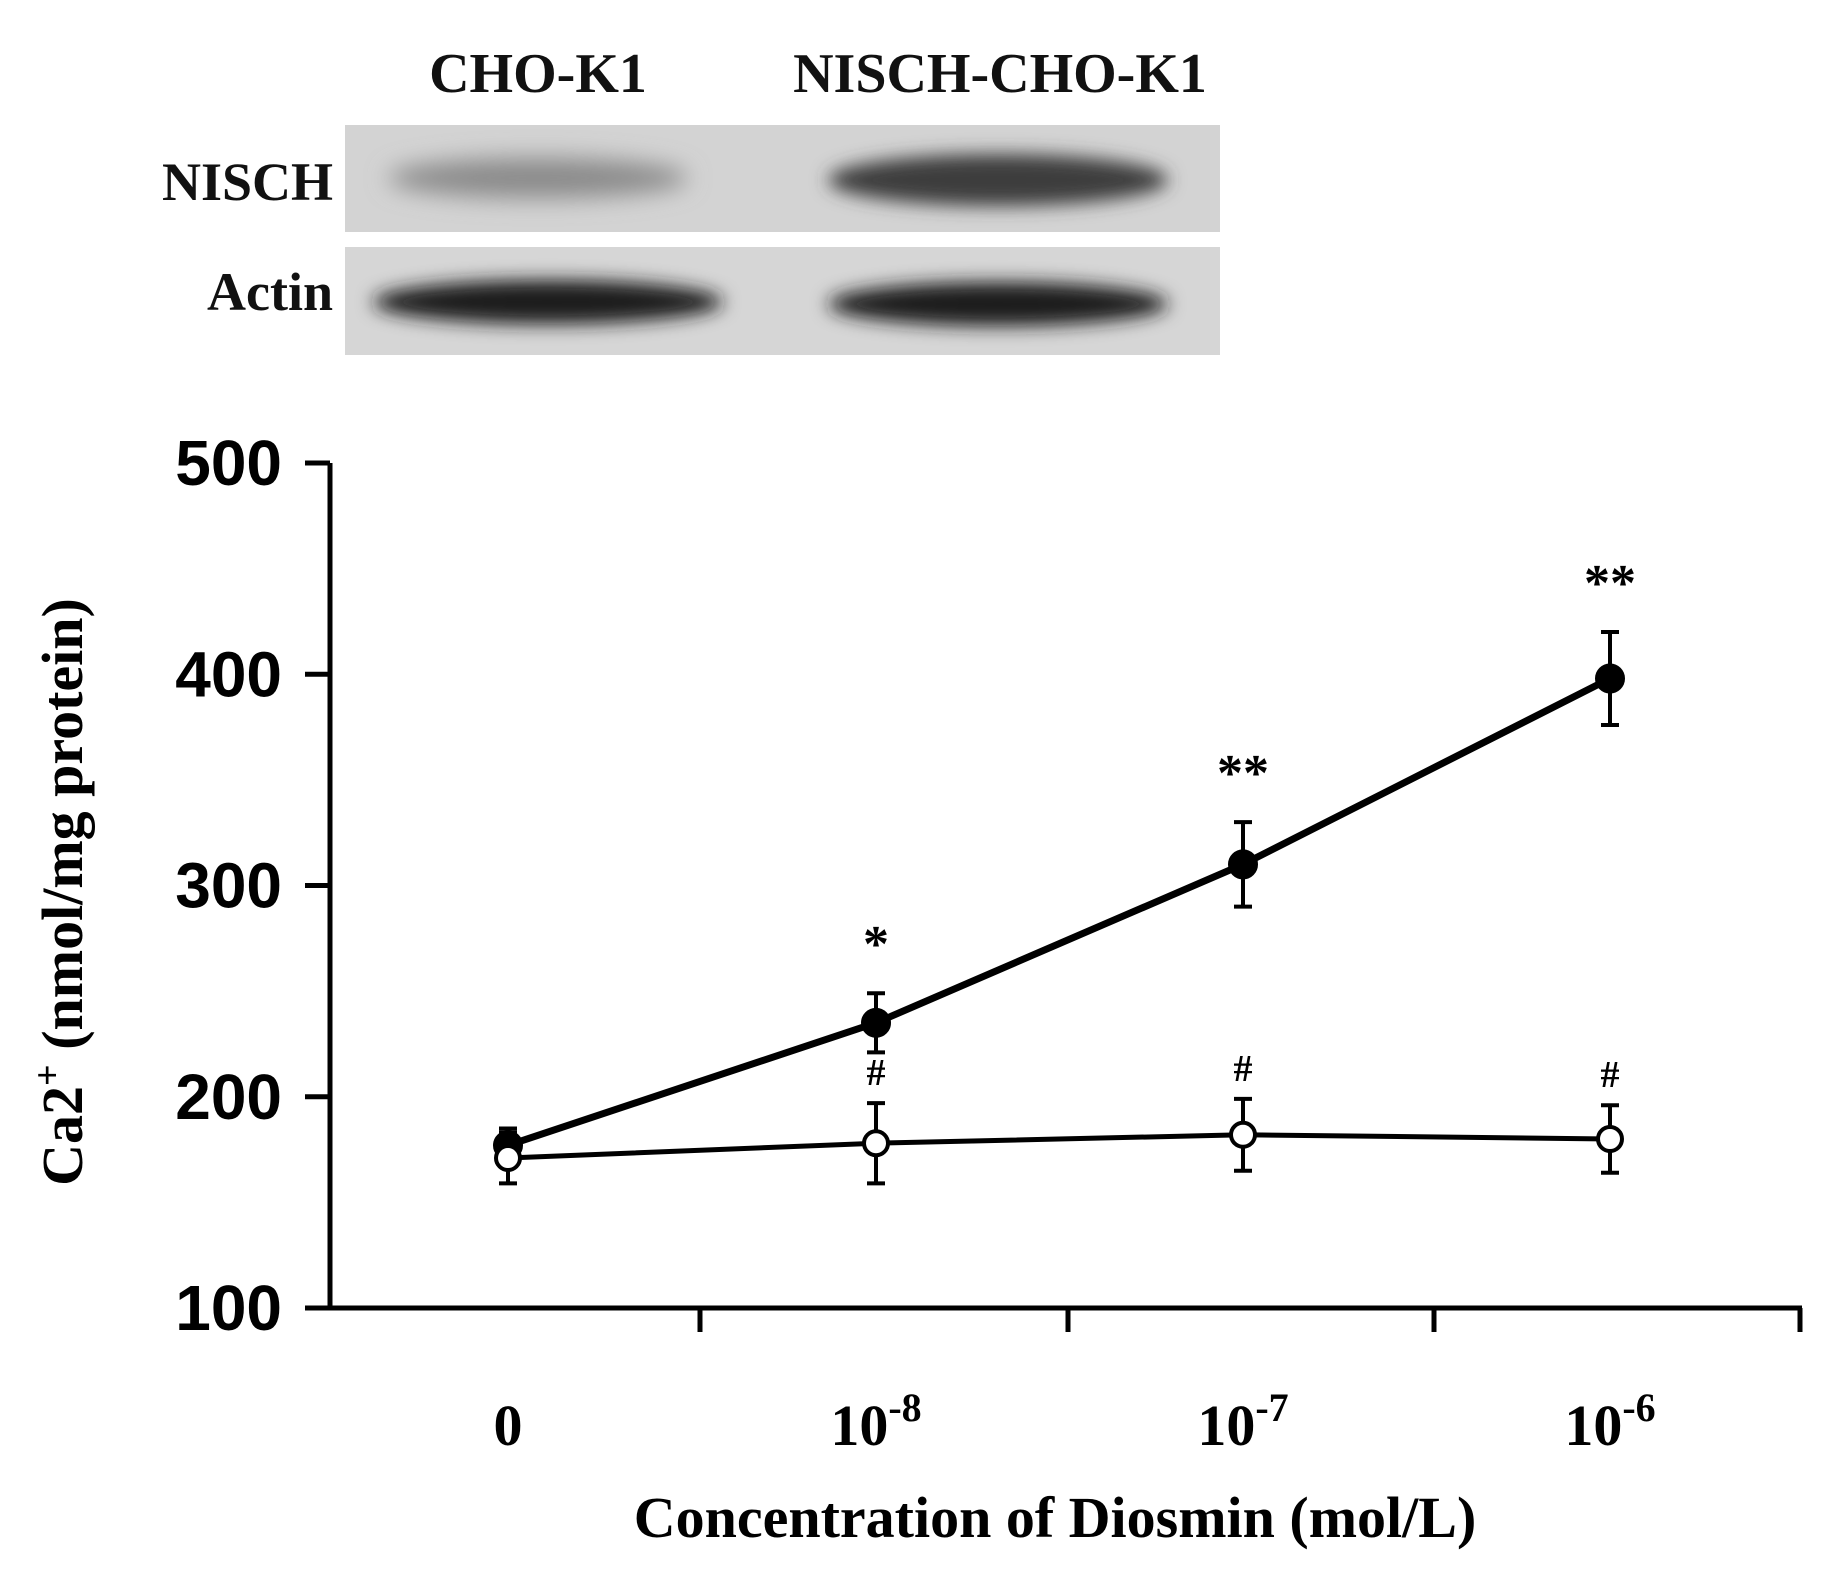 This screenshot has width=1825, height=1571. Describe the element at coordinates (1609, 1421) in the screenshot. I see `x-tick-label: 10⁻⁶` at that location.